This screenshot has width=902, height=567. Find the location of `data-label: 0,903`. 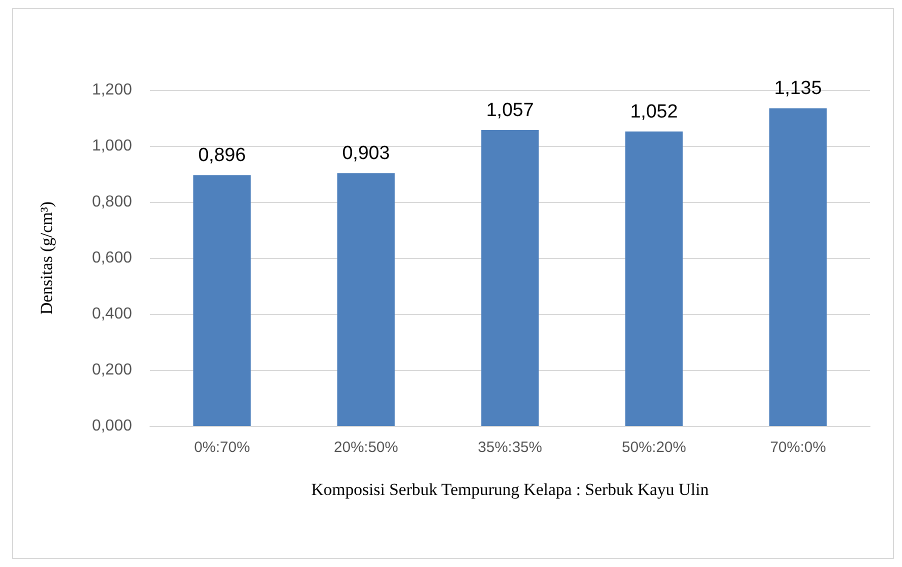

data-label: 0,903 is located at coordinates (366, 153).